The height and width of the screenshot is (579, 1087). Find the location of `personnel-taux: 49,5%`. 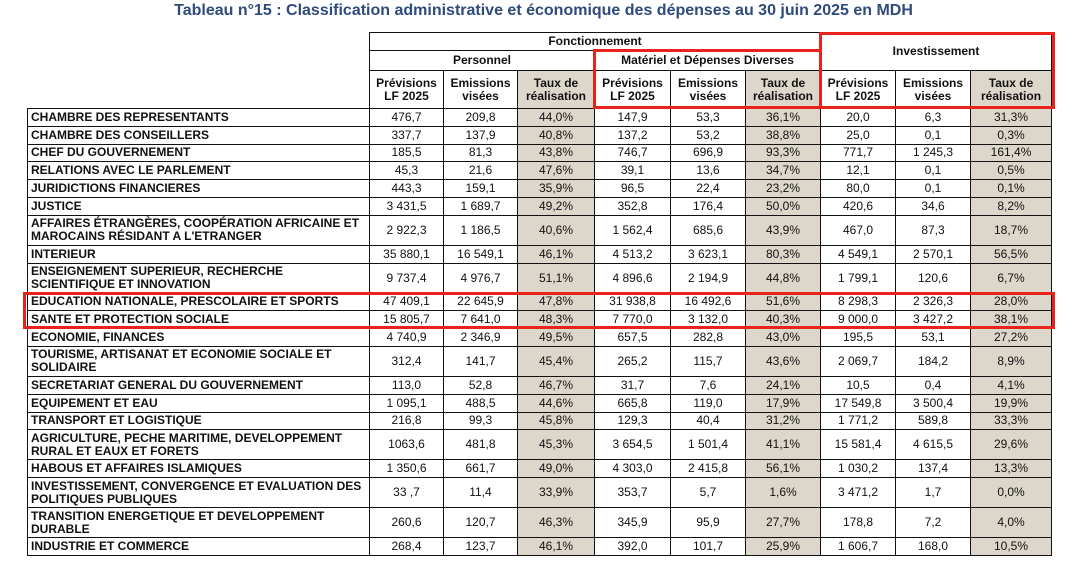

personnel-taux: 49,5% is located at coordinates (556, 337).